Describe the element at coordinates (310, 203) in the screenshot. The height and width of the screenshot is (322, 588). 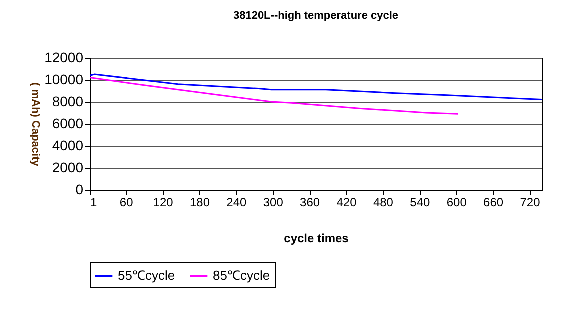
I see `x-tick-label: 360` at that location.